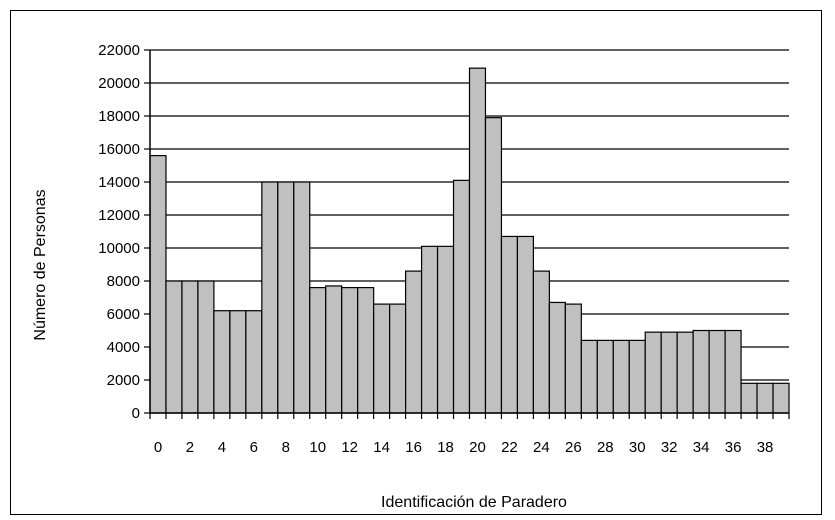  Describe the element at coordinates (445, 447) in the screenshot. I see `x-tick-label: 18` at that location.